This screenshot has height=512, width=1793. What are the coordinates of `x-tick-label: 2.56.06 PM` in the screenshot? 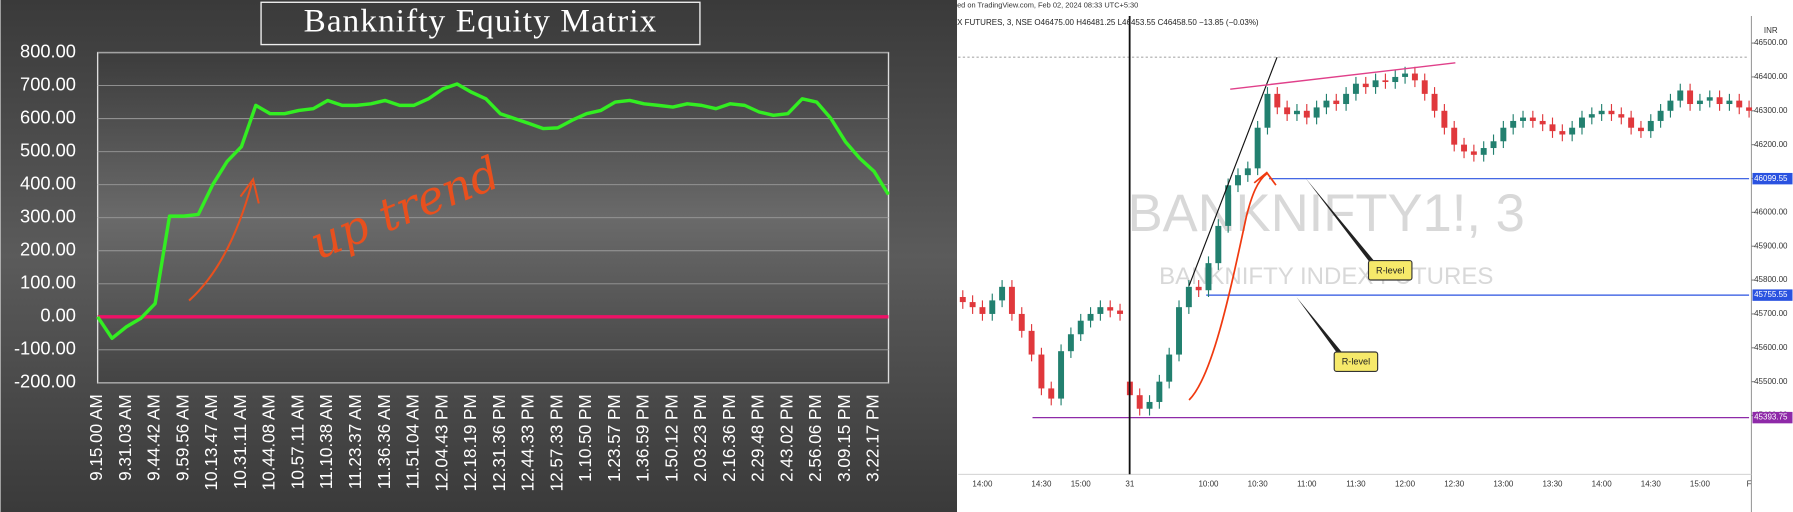 It's located at (815, 438).